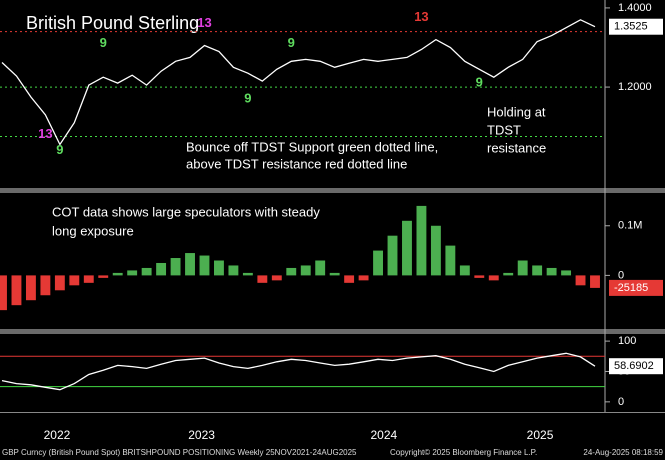  Describe the element at coordinates (631, 288) in the screenshot. I see `last-value-label: -25185` at that location.